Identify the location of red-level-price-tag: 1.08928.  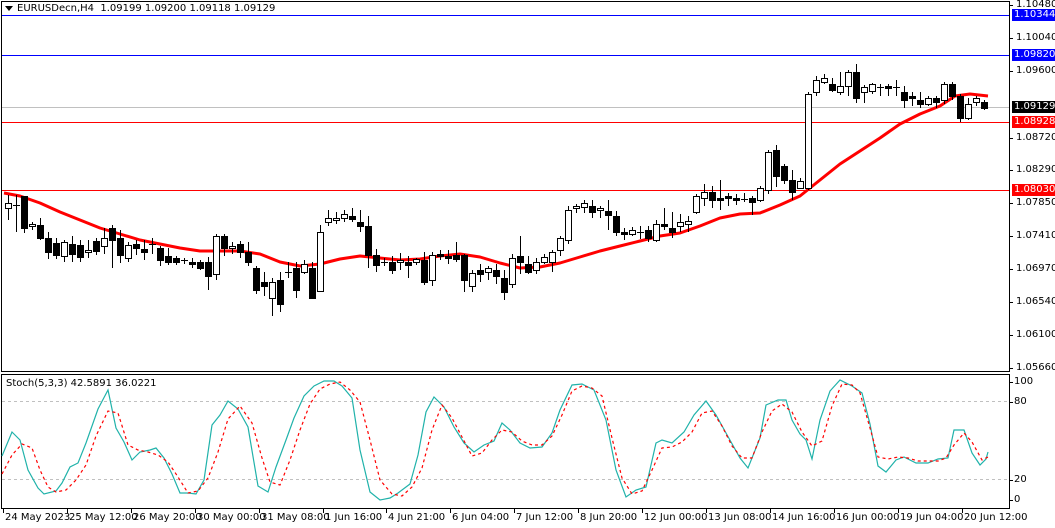
(1033, 122).